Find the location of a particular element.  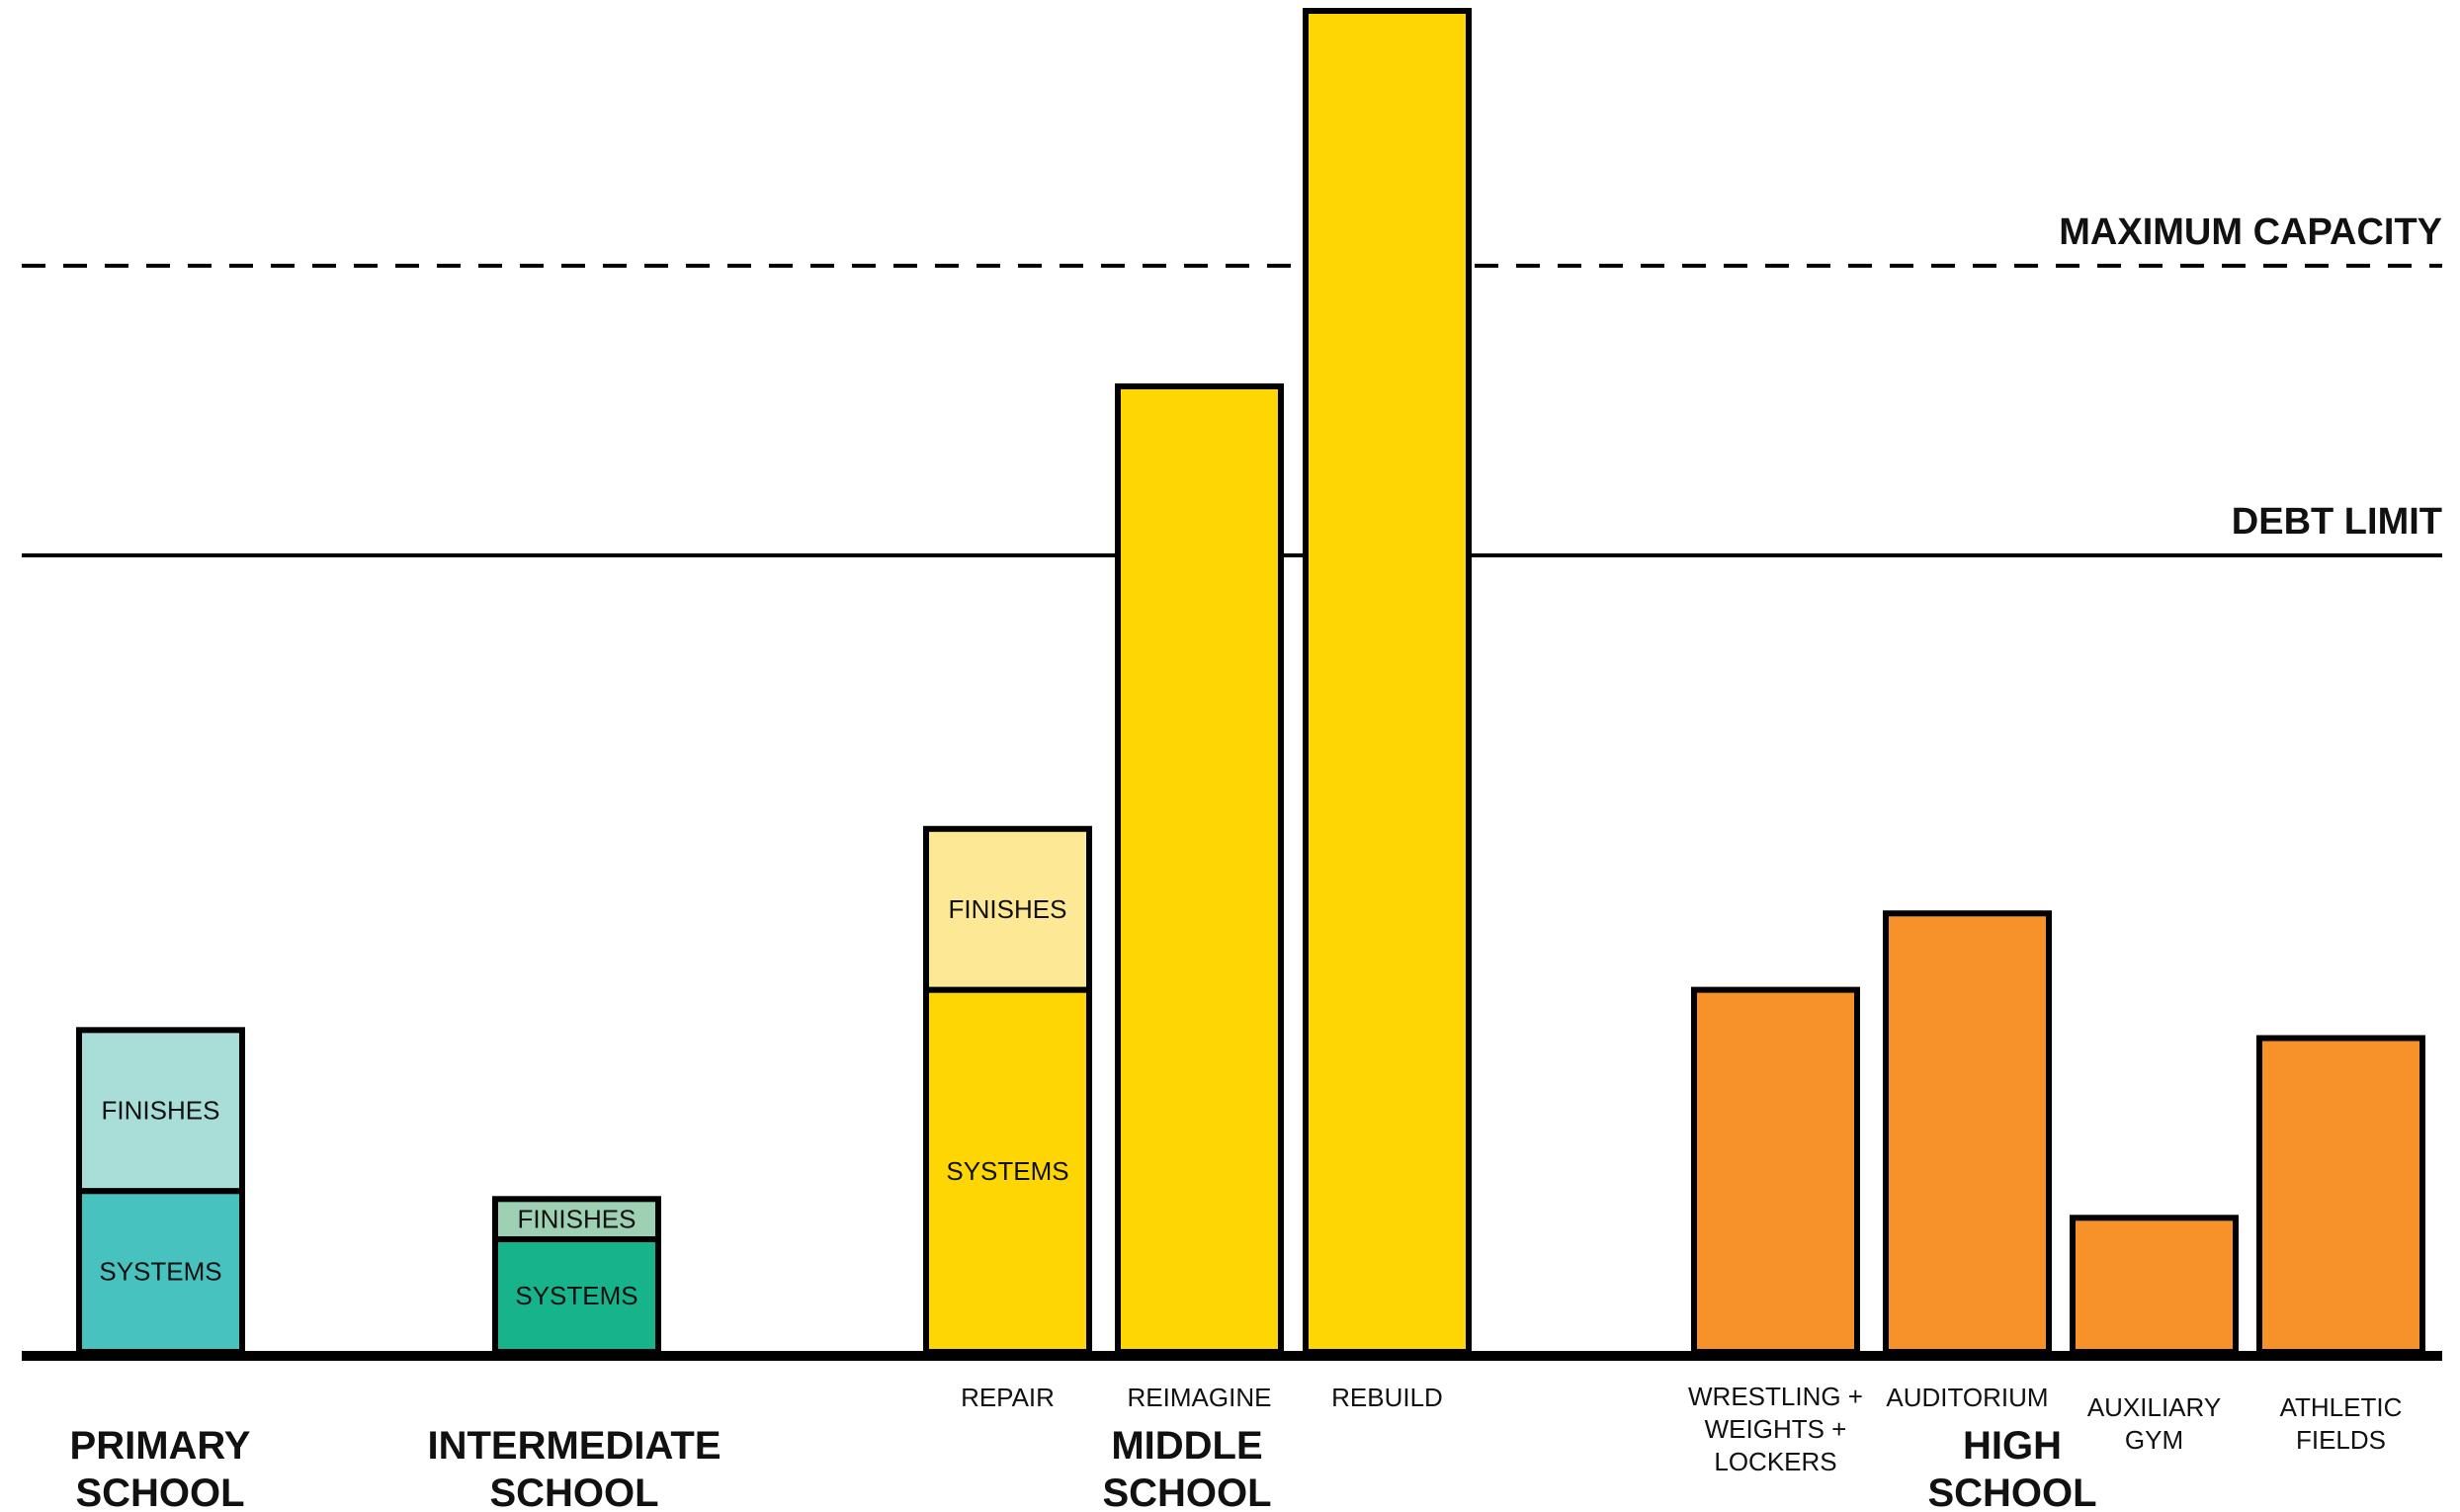

bar-label: REPAIR is located at coordinates (1008, 1397).